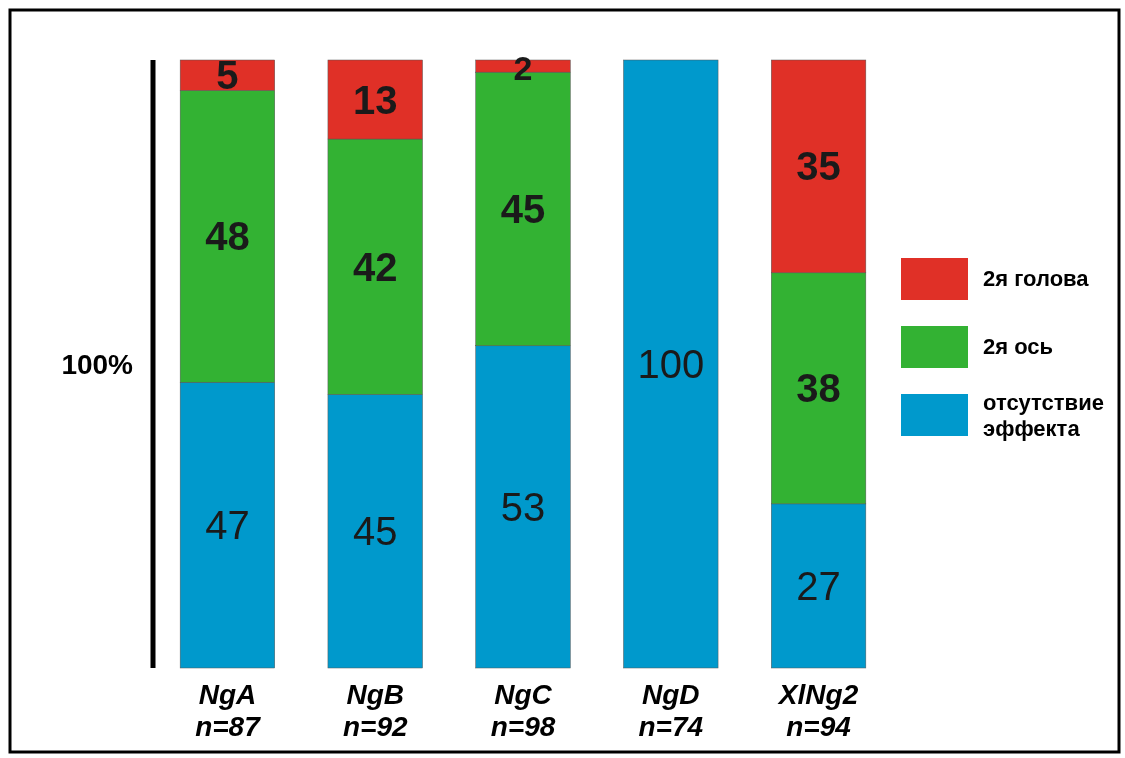  What do you see at coordinates (228, 710) in the screenshot?
I see `x-tick-label: NgA n=87` at bounding box center [228, 710].